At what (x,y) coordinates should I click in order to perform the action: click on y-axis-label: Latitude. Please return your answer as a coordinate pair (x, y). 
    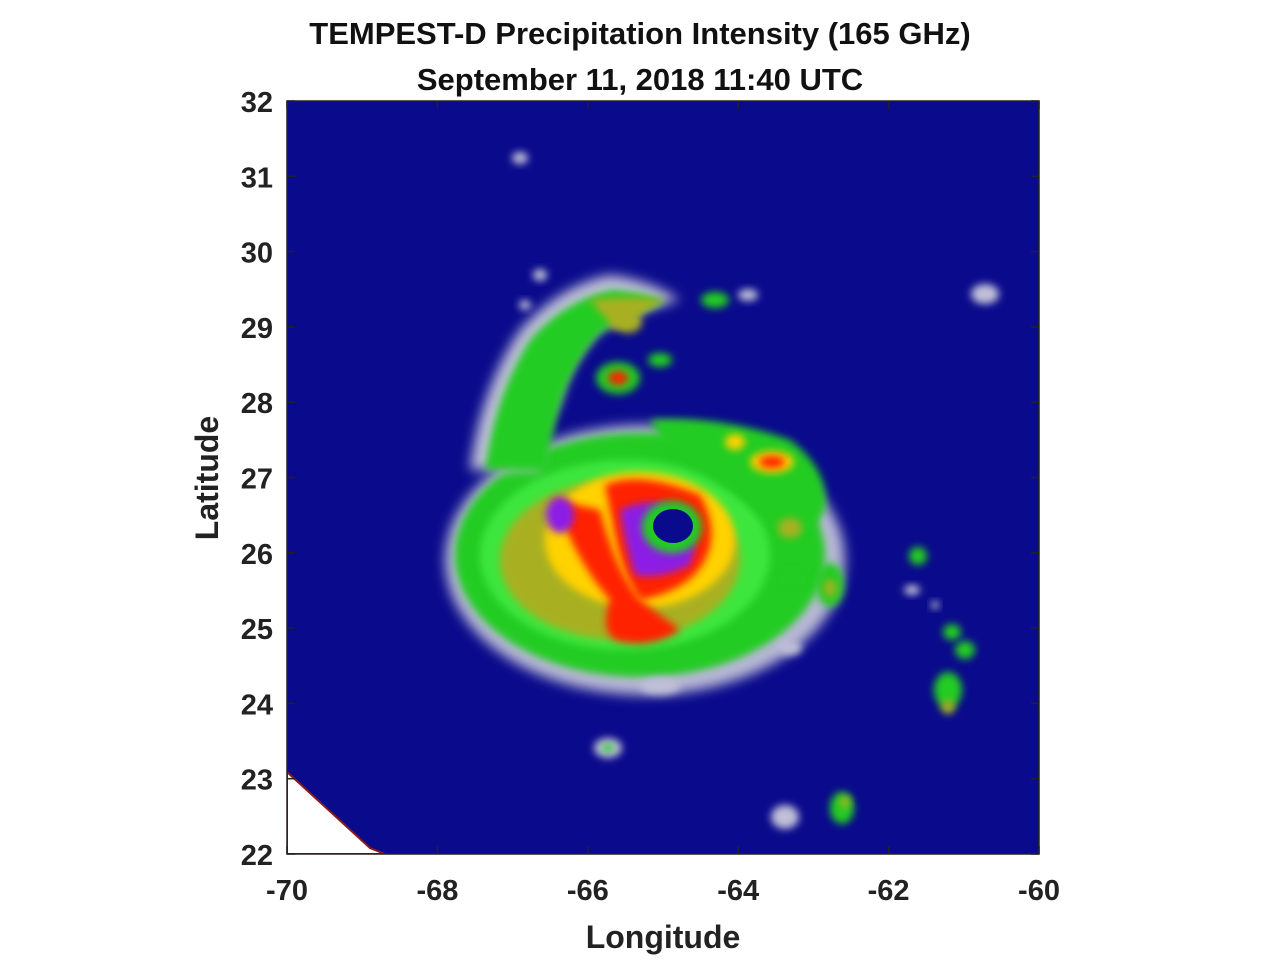
    Looking at the image, I should click on (207, 478).